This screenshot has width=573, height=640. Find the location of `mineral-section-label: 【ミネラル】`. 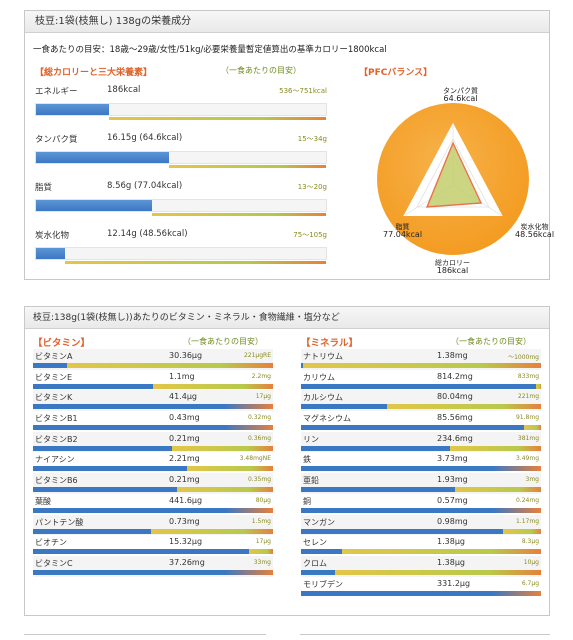

mineral-section-label: 【ミネラル】 is located at coordinates (330, 343).